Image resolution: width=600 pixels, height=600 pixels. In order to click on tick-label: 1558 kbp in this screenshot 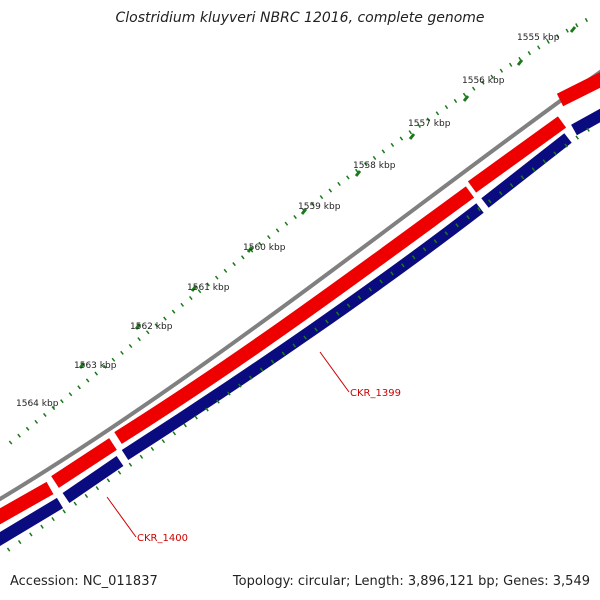, I will do `click(374, 166)`.